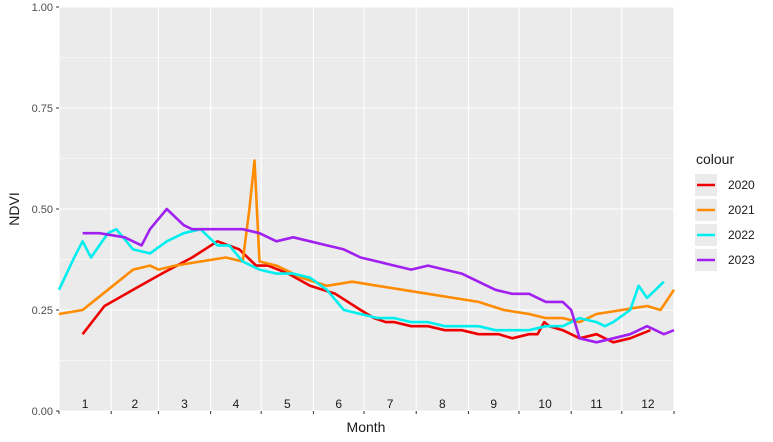 The height and width of the screenshot is (442, 773). I want to click on month-label: 10, so click(545, 404).